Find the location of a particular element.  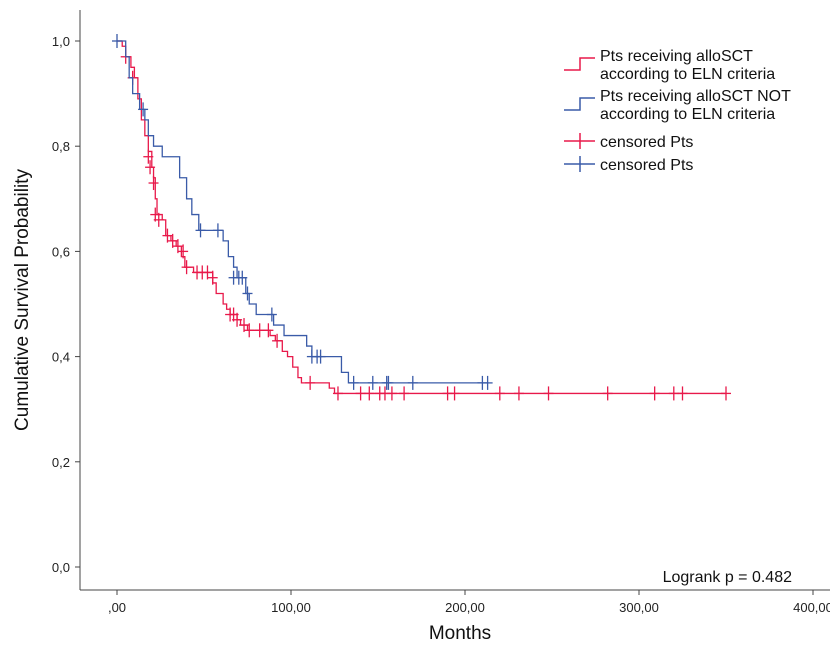

x-tick-label: 400,00 is located at coordinates (811, 607).